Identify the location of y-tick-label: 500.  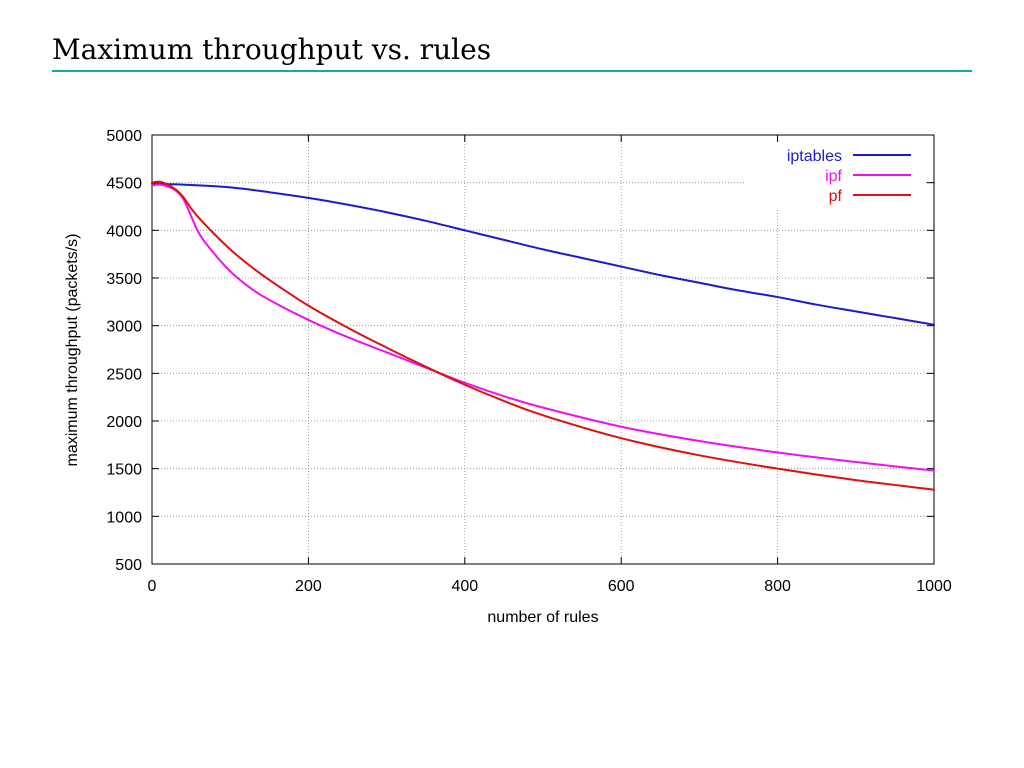
(128, 565).